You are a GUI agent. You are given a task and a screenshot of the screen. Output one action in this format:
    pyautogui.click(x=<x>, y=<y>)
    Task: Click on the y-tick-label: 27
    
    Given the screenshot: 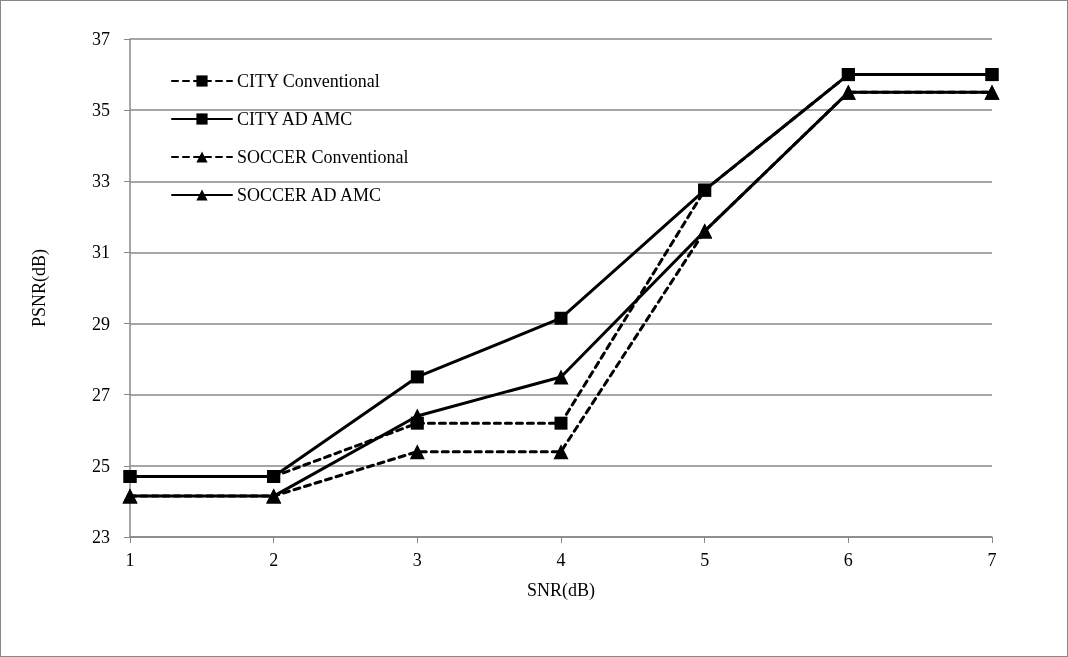 What is the action you would take?
    pyautogui.click(x=101, y=394)
    